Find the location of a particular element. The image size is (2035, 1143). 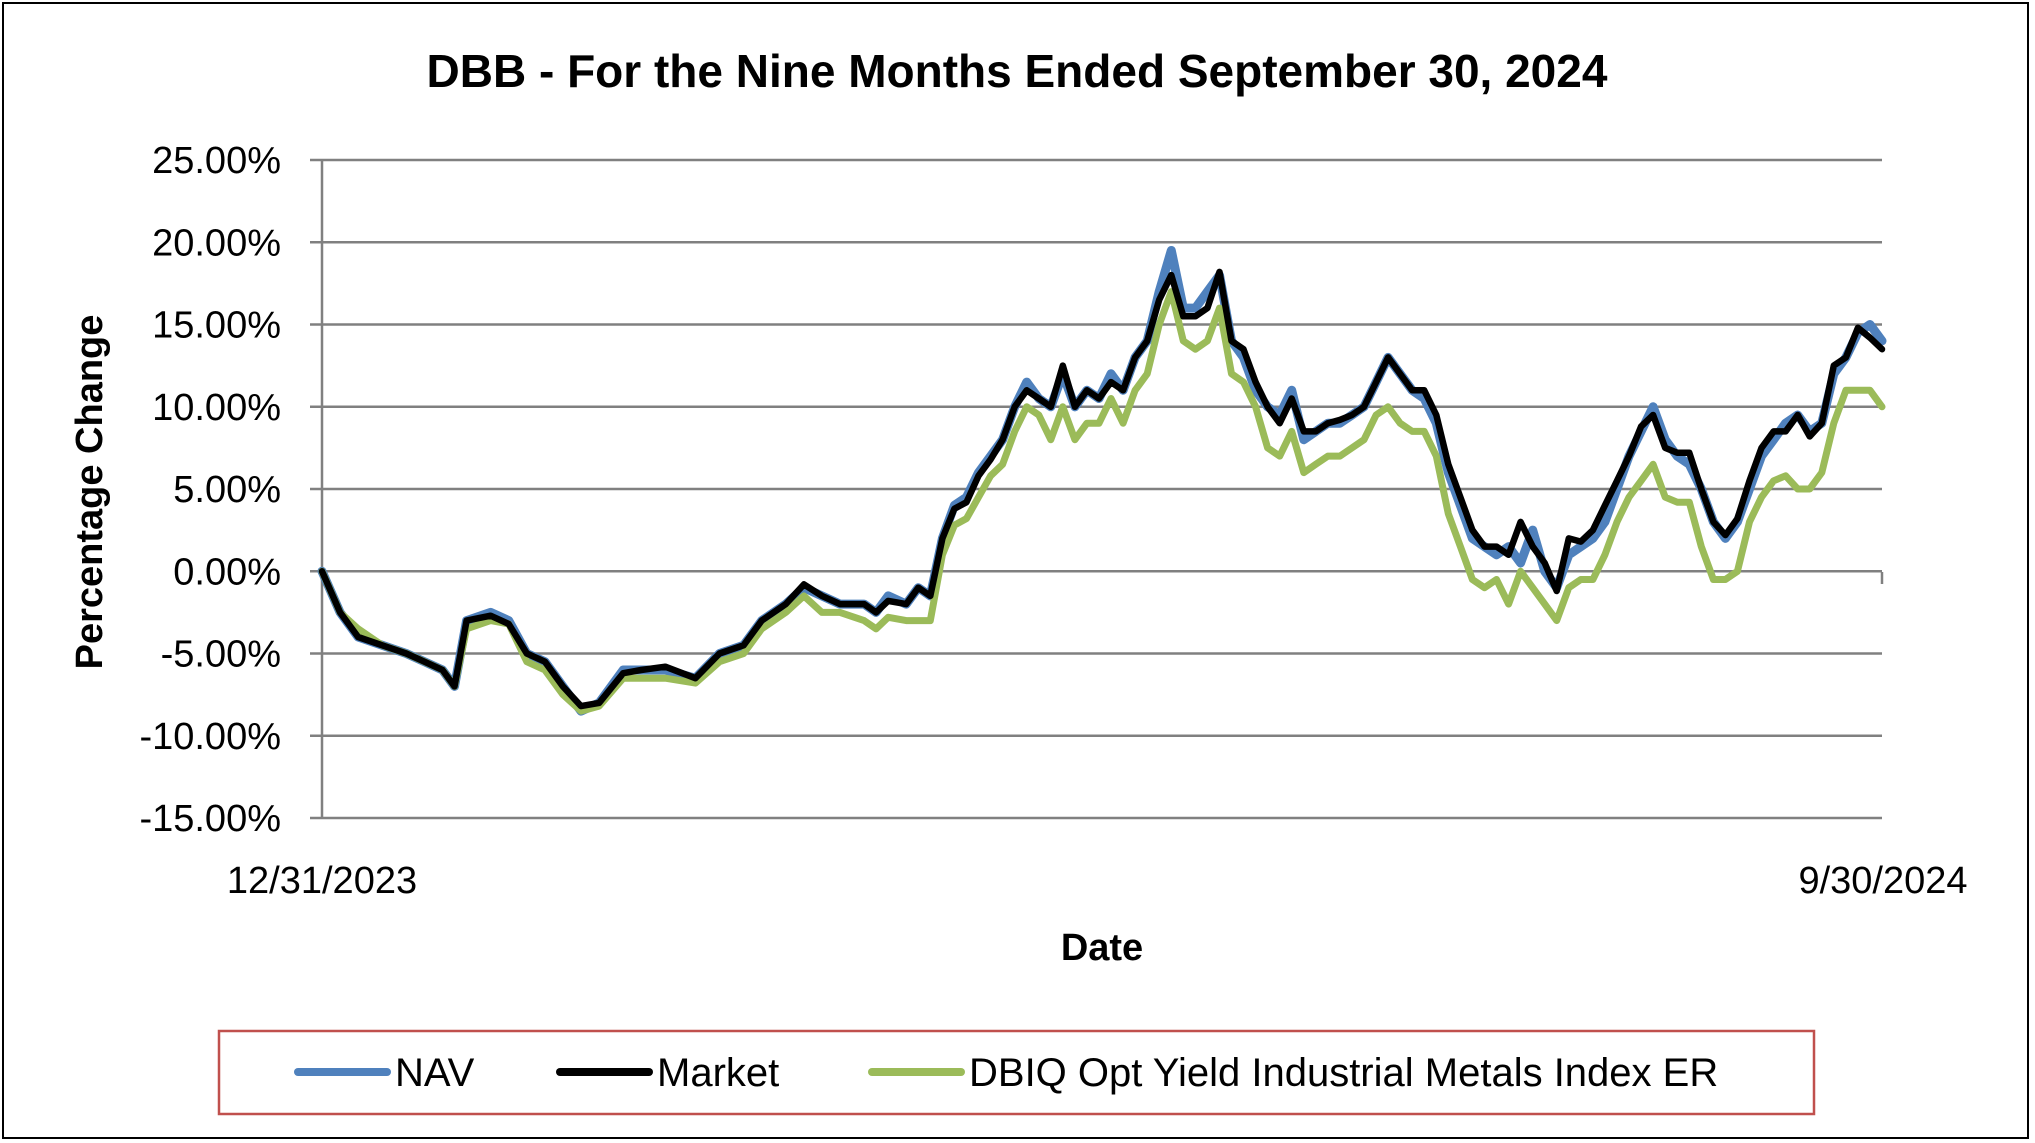

legend-box is located at coordinates (1016, 1072).